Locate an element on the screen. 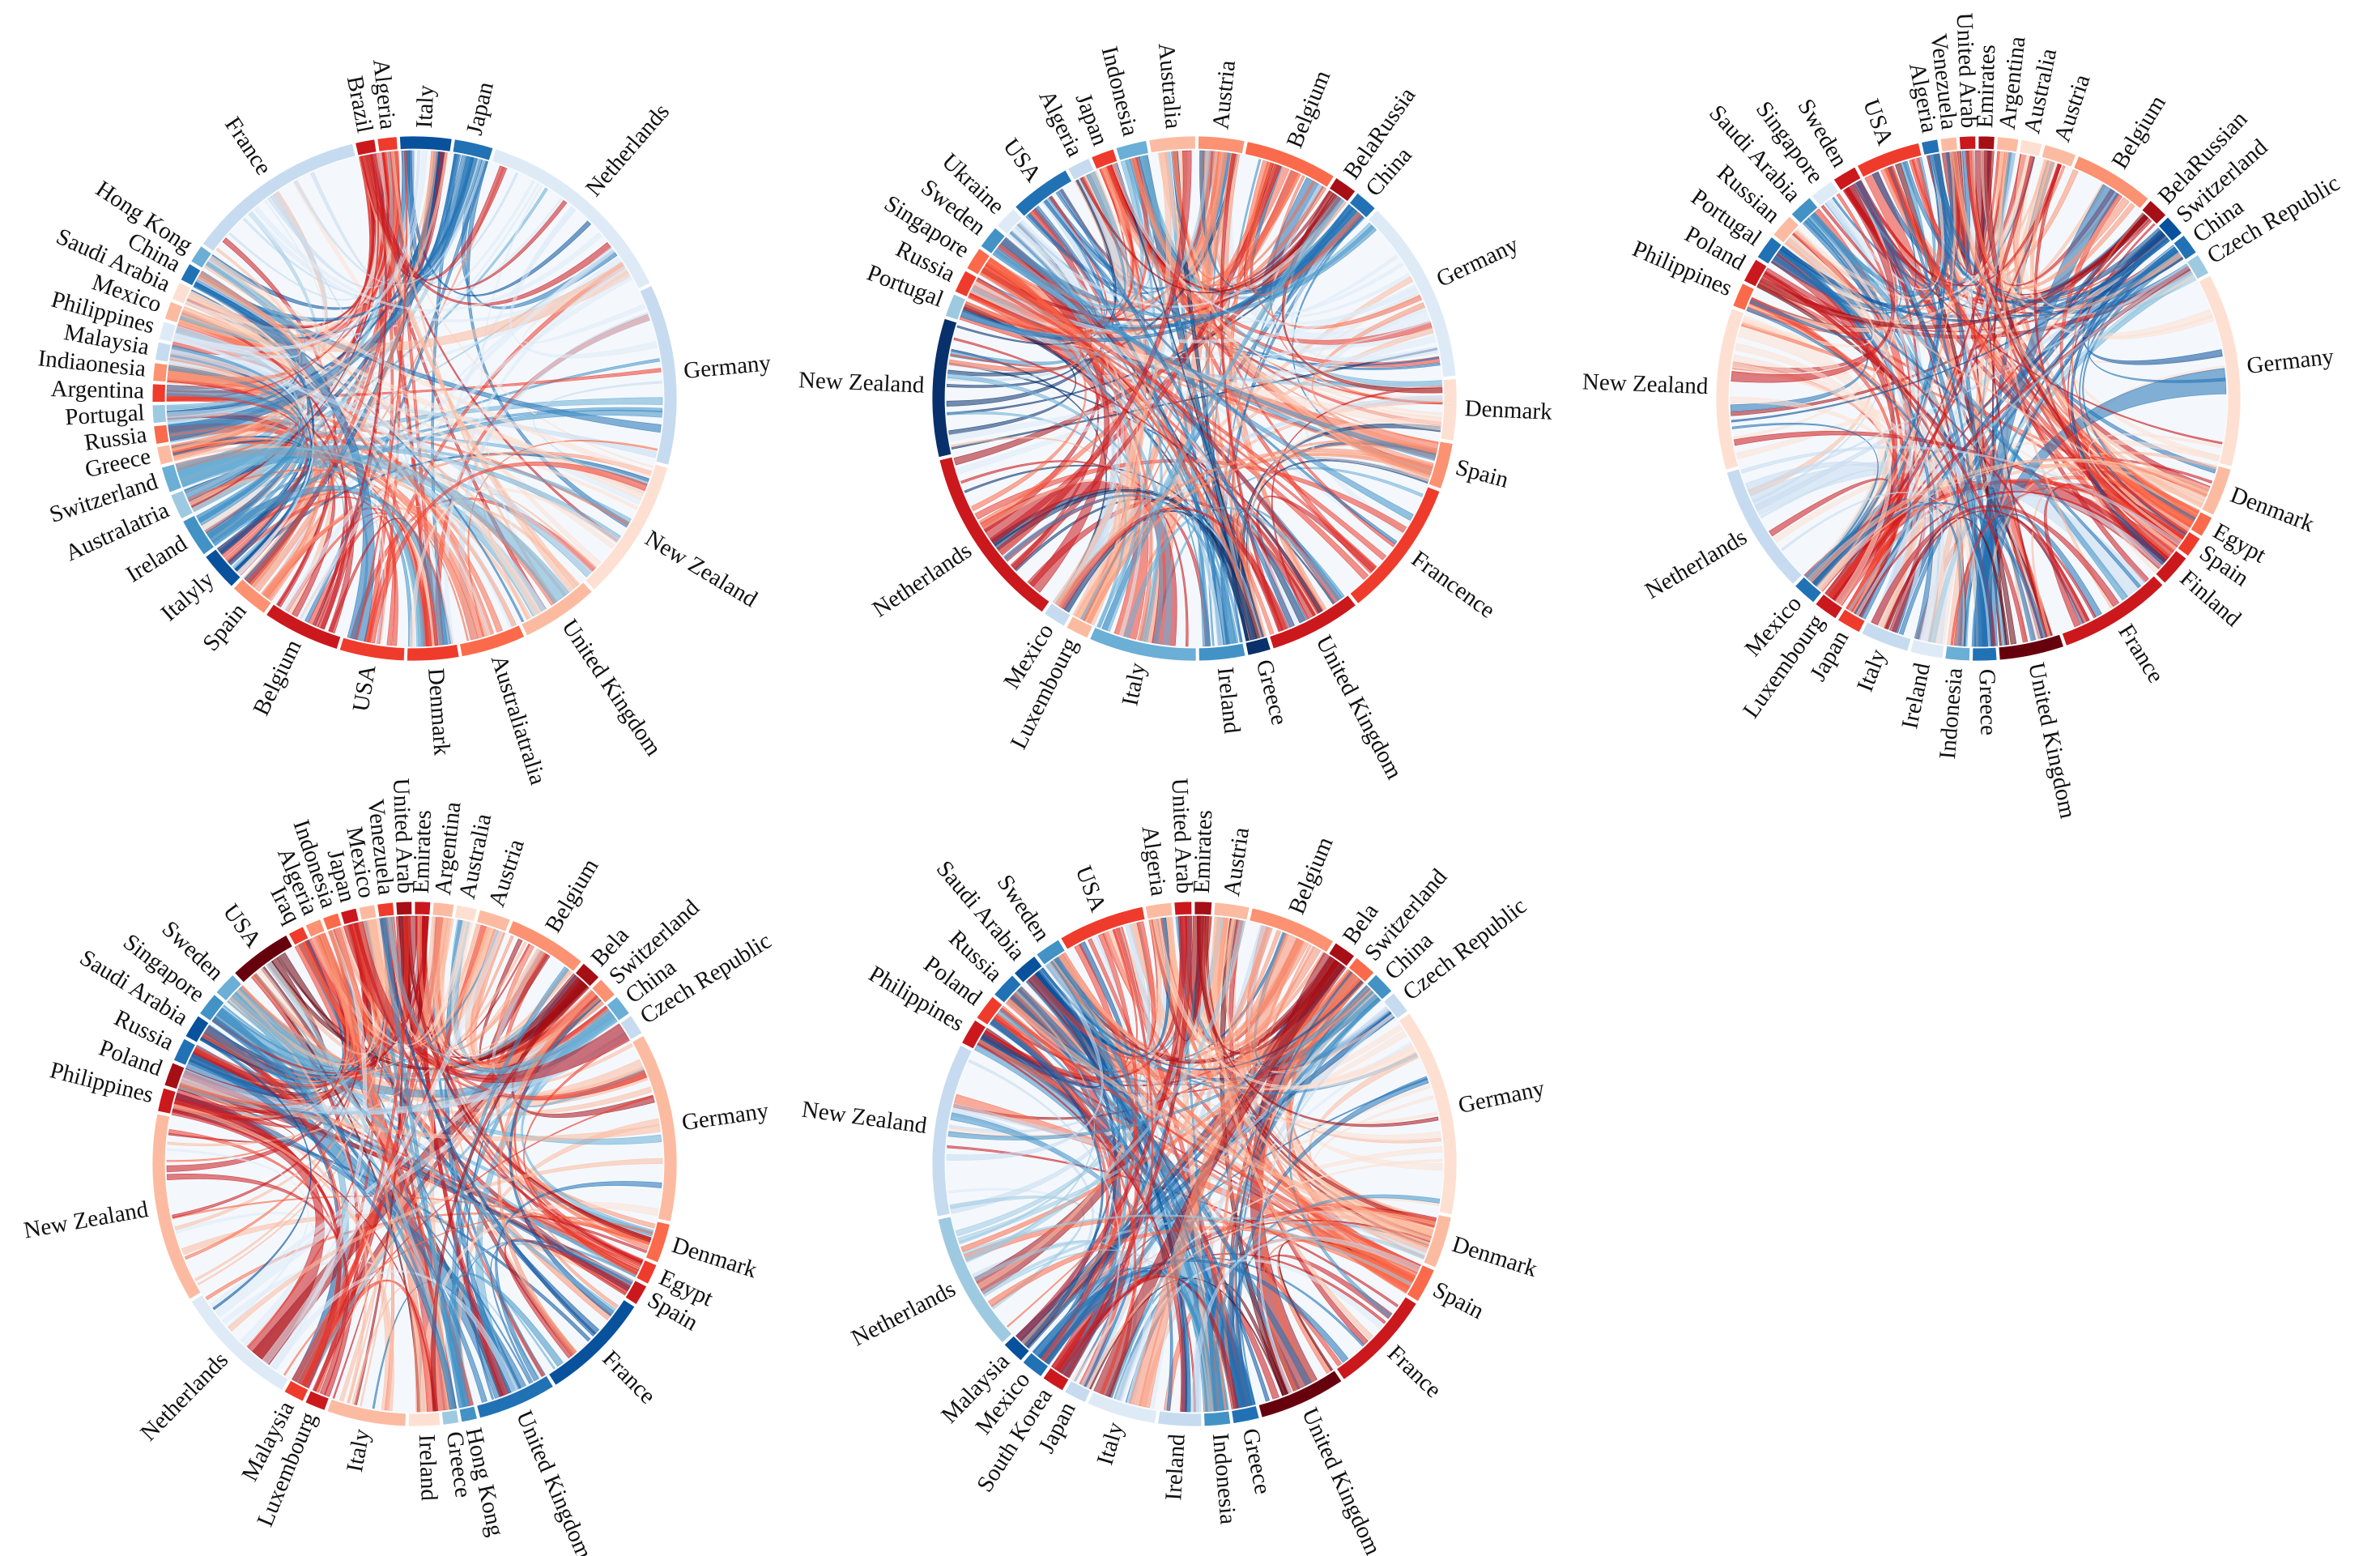 This screenshot has height=1556, width=2380. sector-arc-russia is located at coordinates (162, 435).